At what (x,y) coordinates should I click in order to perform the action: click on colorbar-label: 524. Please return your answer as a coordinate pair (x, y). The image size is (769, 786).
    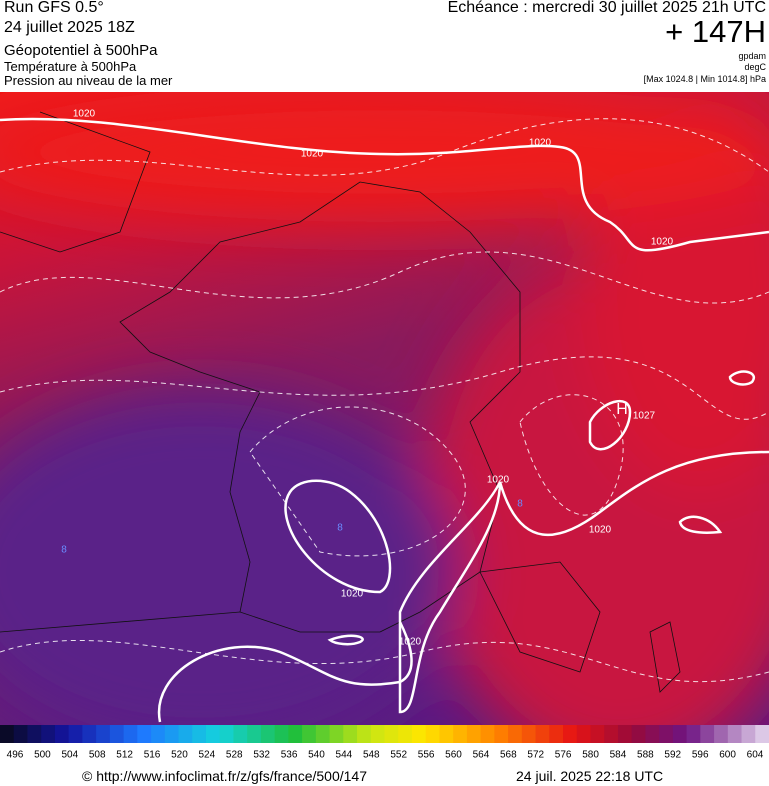
    Looking at the image, I should click on (207, 755).